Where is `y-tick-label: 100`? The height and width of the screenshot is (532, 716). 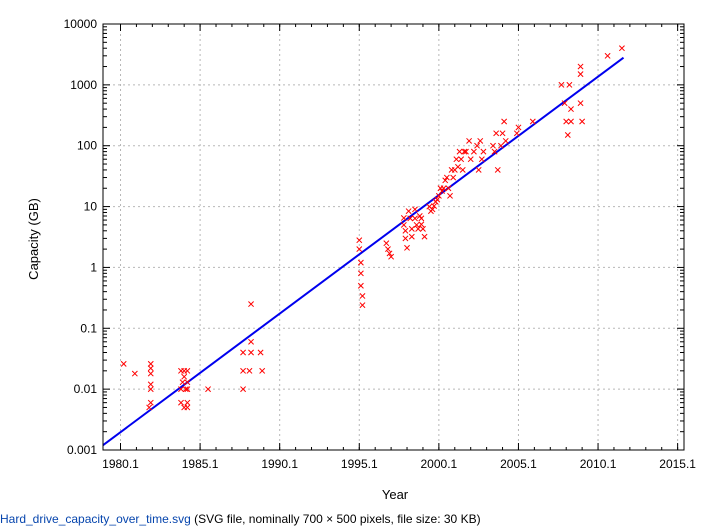 y-tick-label: 100 is located at coordinates (87, 146).